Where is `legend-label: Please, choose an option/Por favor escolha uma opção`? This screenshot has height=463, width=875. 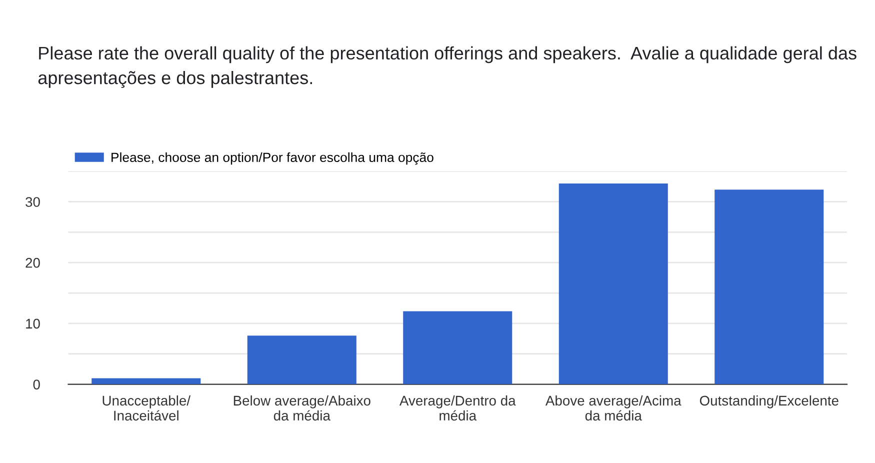 legend-label: Please, choose an option/Por favor escolha uma opção is located at coordinates (273, 158).